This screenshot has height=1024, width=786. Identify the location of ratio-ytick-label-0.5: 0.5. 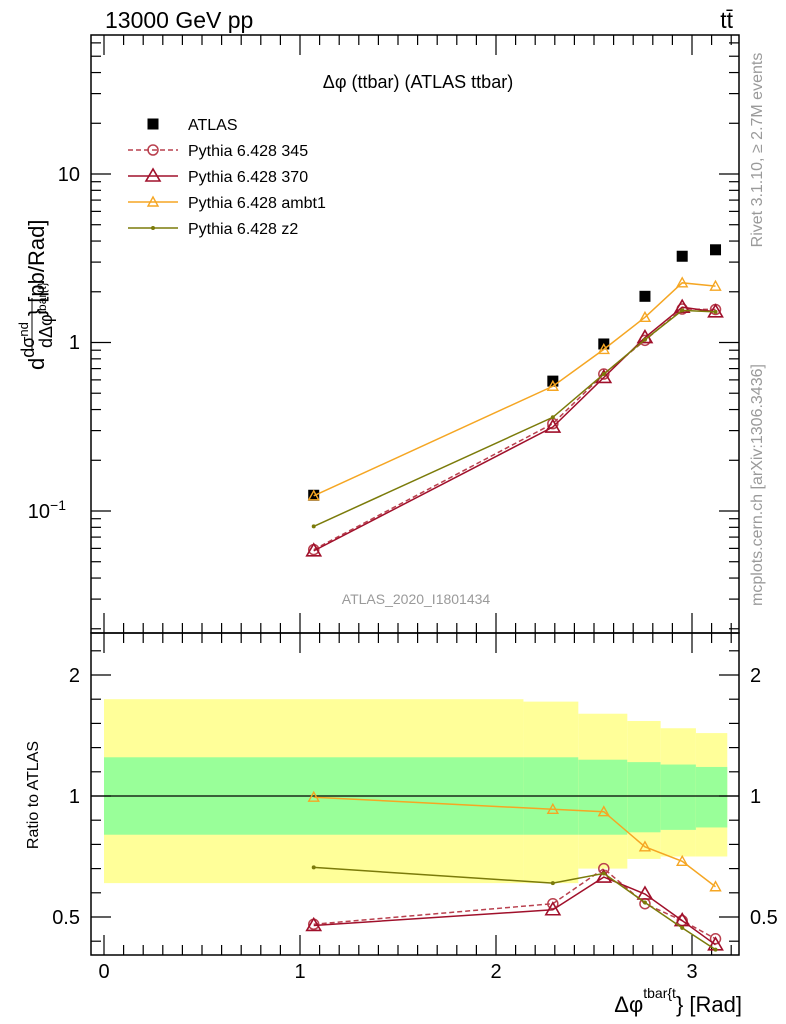
(66, 918).